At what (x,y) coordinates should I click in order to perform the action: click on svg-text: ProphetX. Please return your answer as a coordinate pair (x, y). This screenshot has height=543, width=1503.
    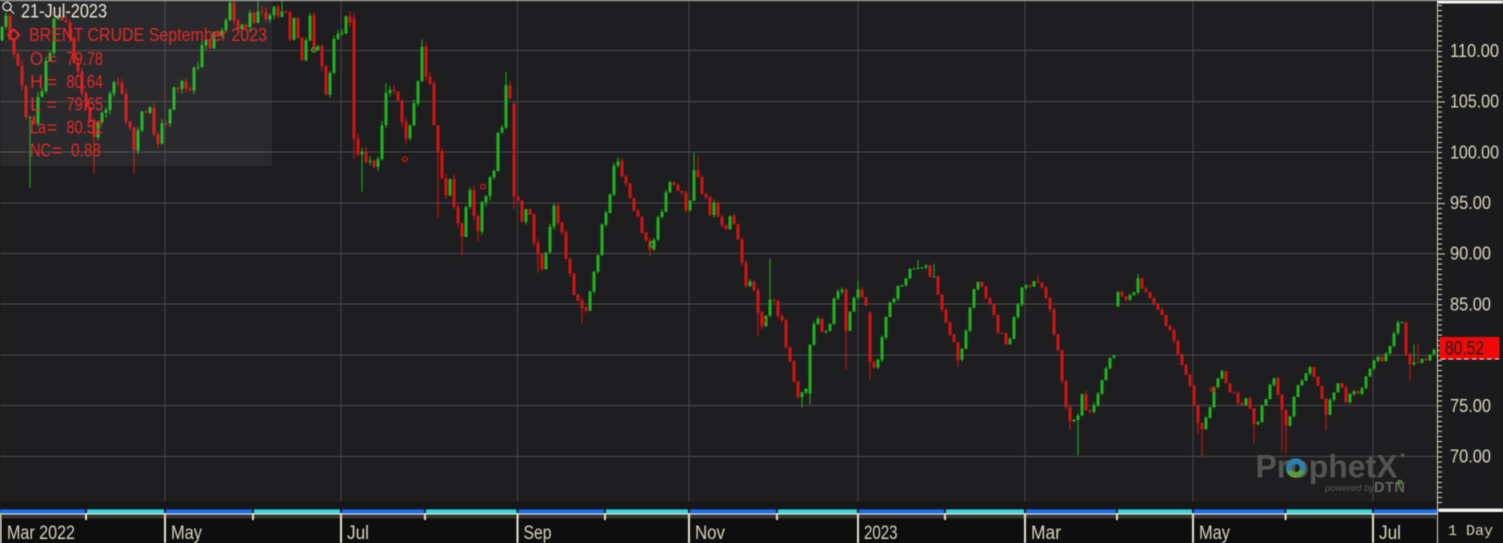
    Looking at the image, I should click on (1327, 467).